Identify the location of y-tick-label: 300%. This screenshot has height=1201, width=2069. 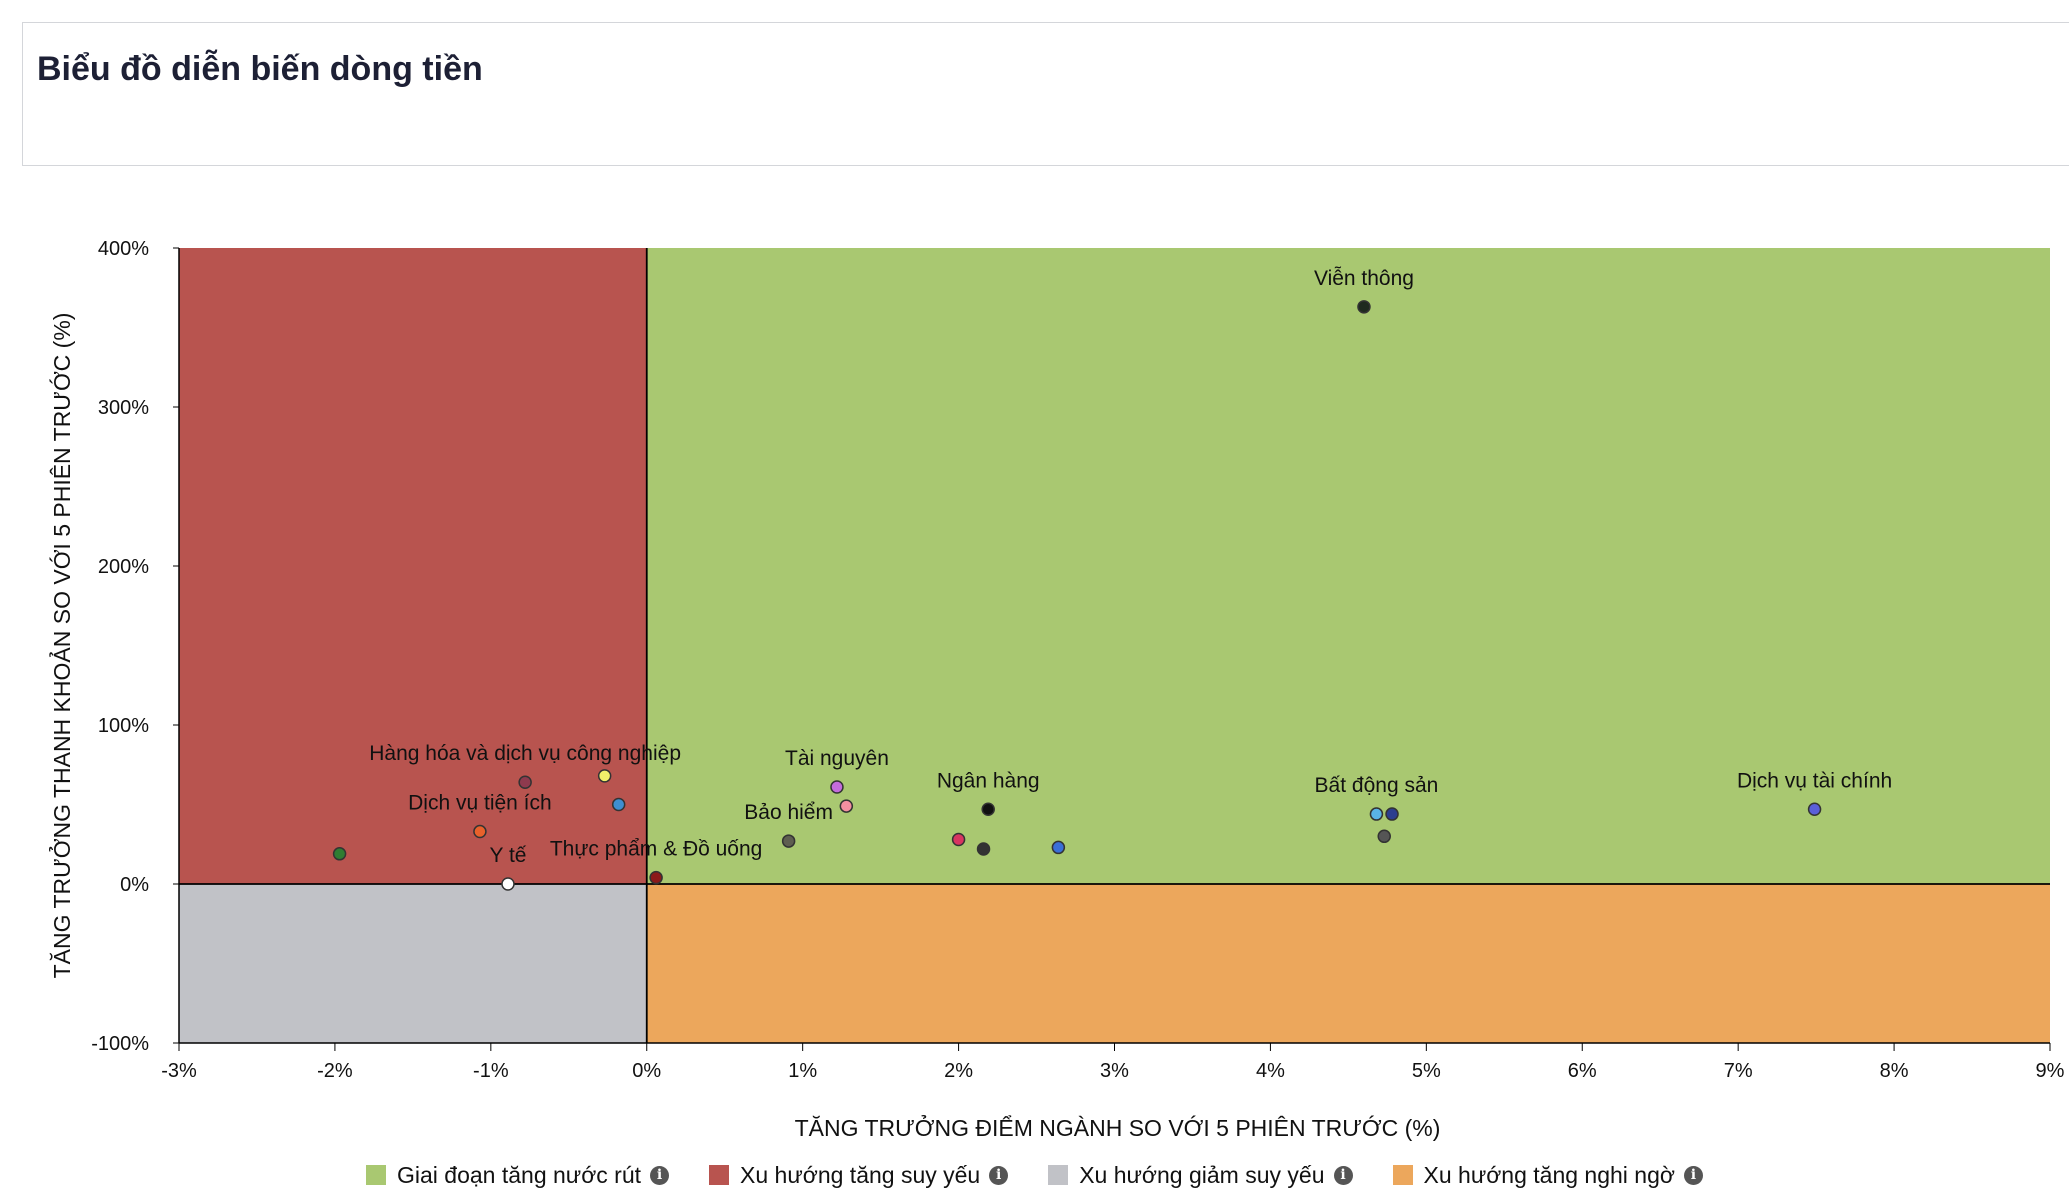
(123, 408).